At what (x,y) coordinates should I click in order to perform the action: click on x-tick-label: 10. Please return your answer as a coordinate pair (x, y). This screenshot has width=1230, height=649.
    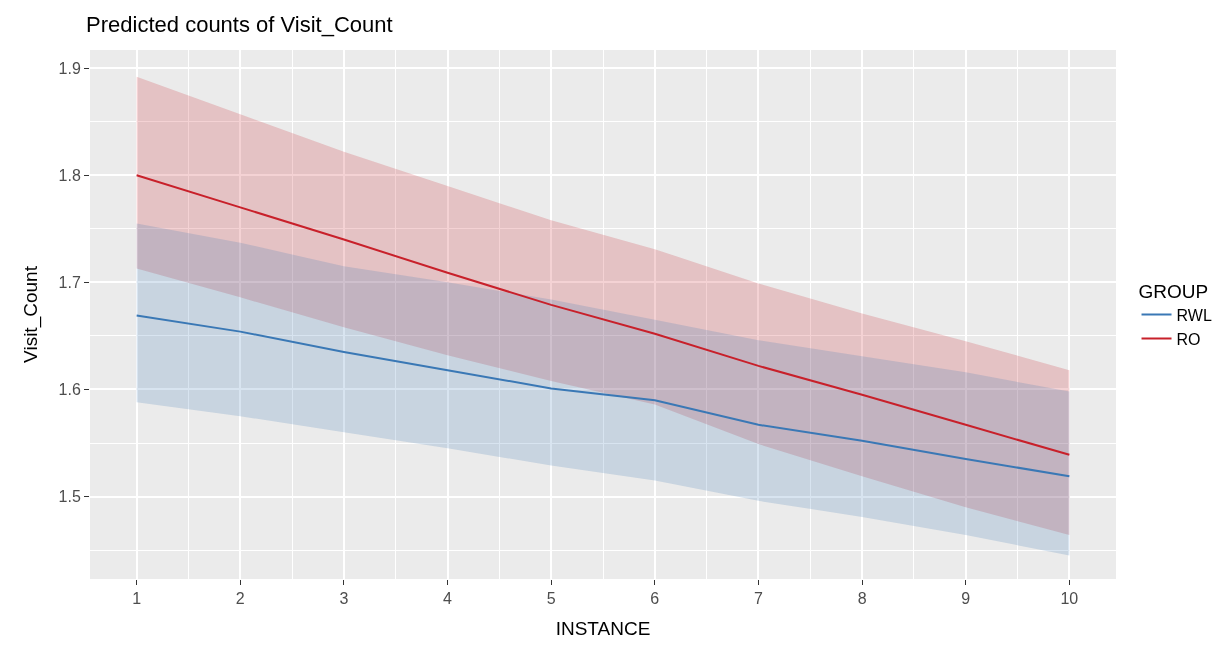
    Looking at the image, I should click on (1069, 599).